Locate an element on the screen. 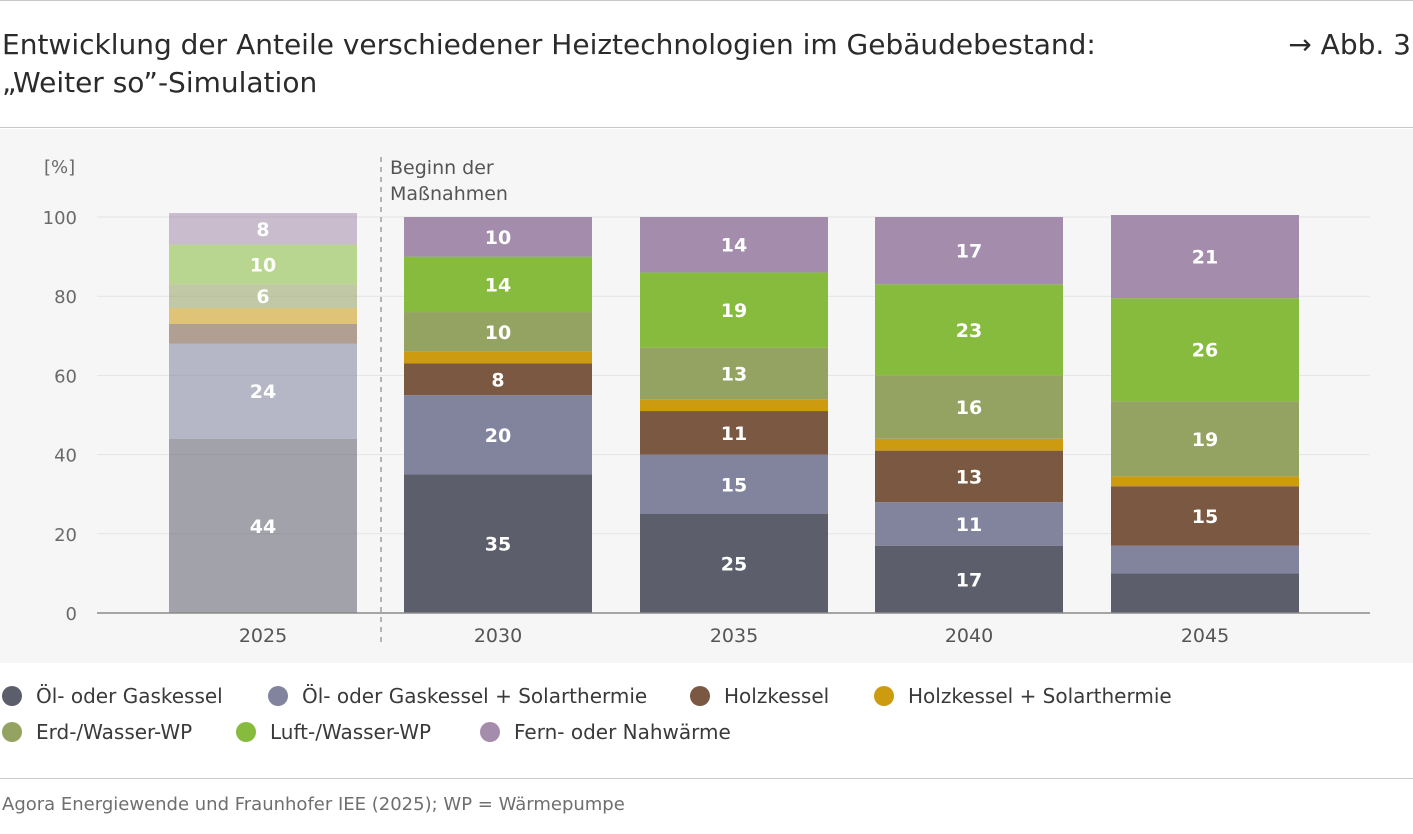 The height and width of the screenshot is (834, 1413). data-label: 44 is located at coordinates (263, 527).